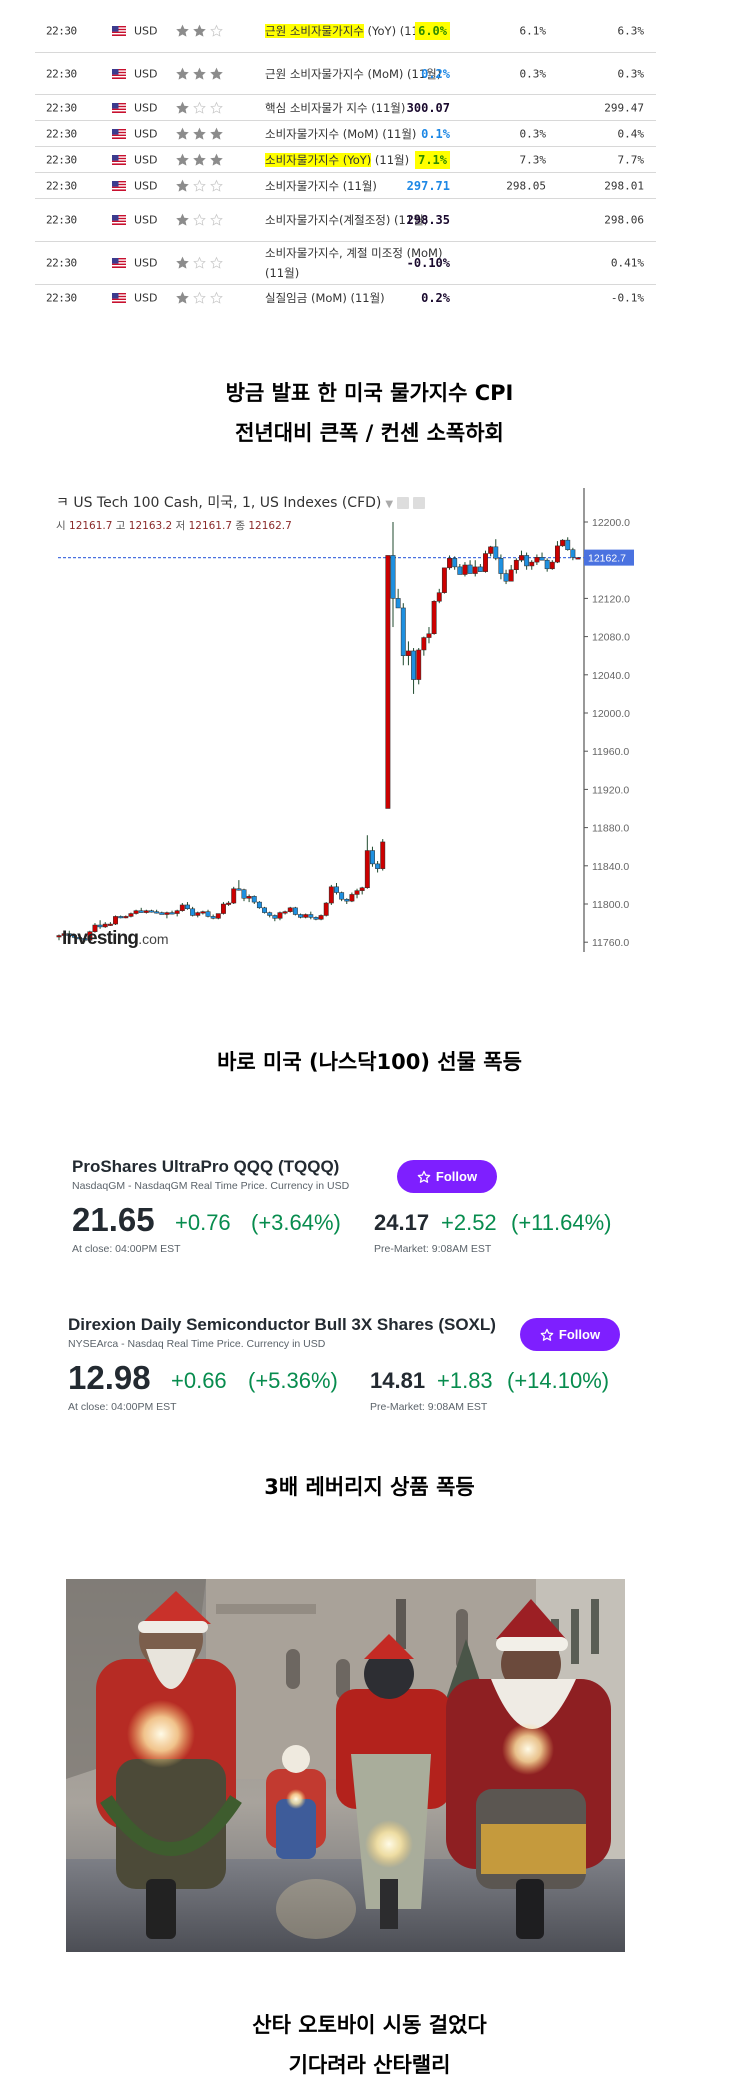  What do you see at coordinates (270, 526) in the screenshot?
I see `close-value: 12162.7` at bounding box center [270, 526].